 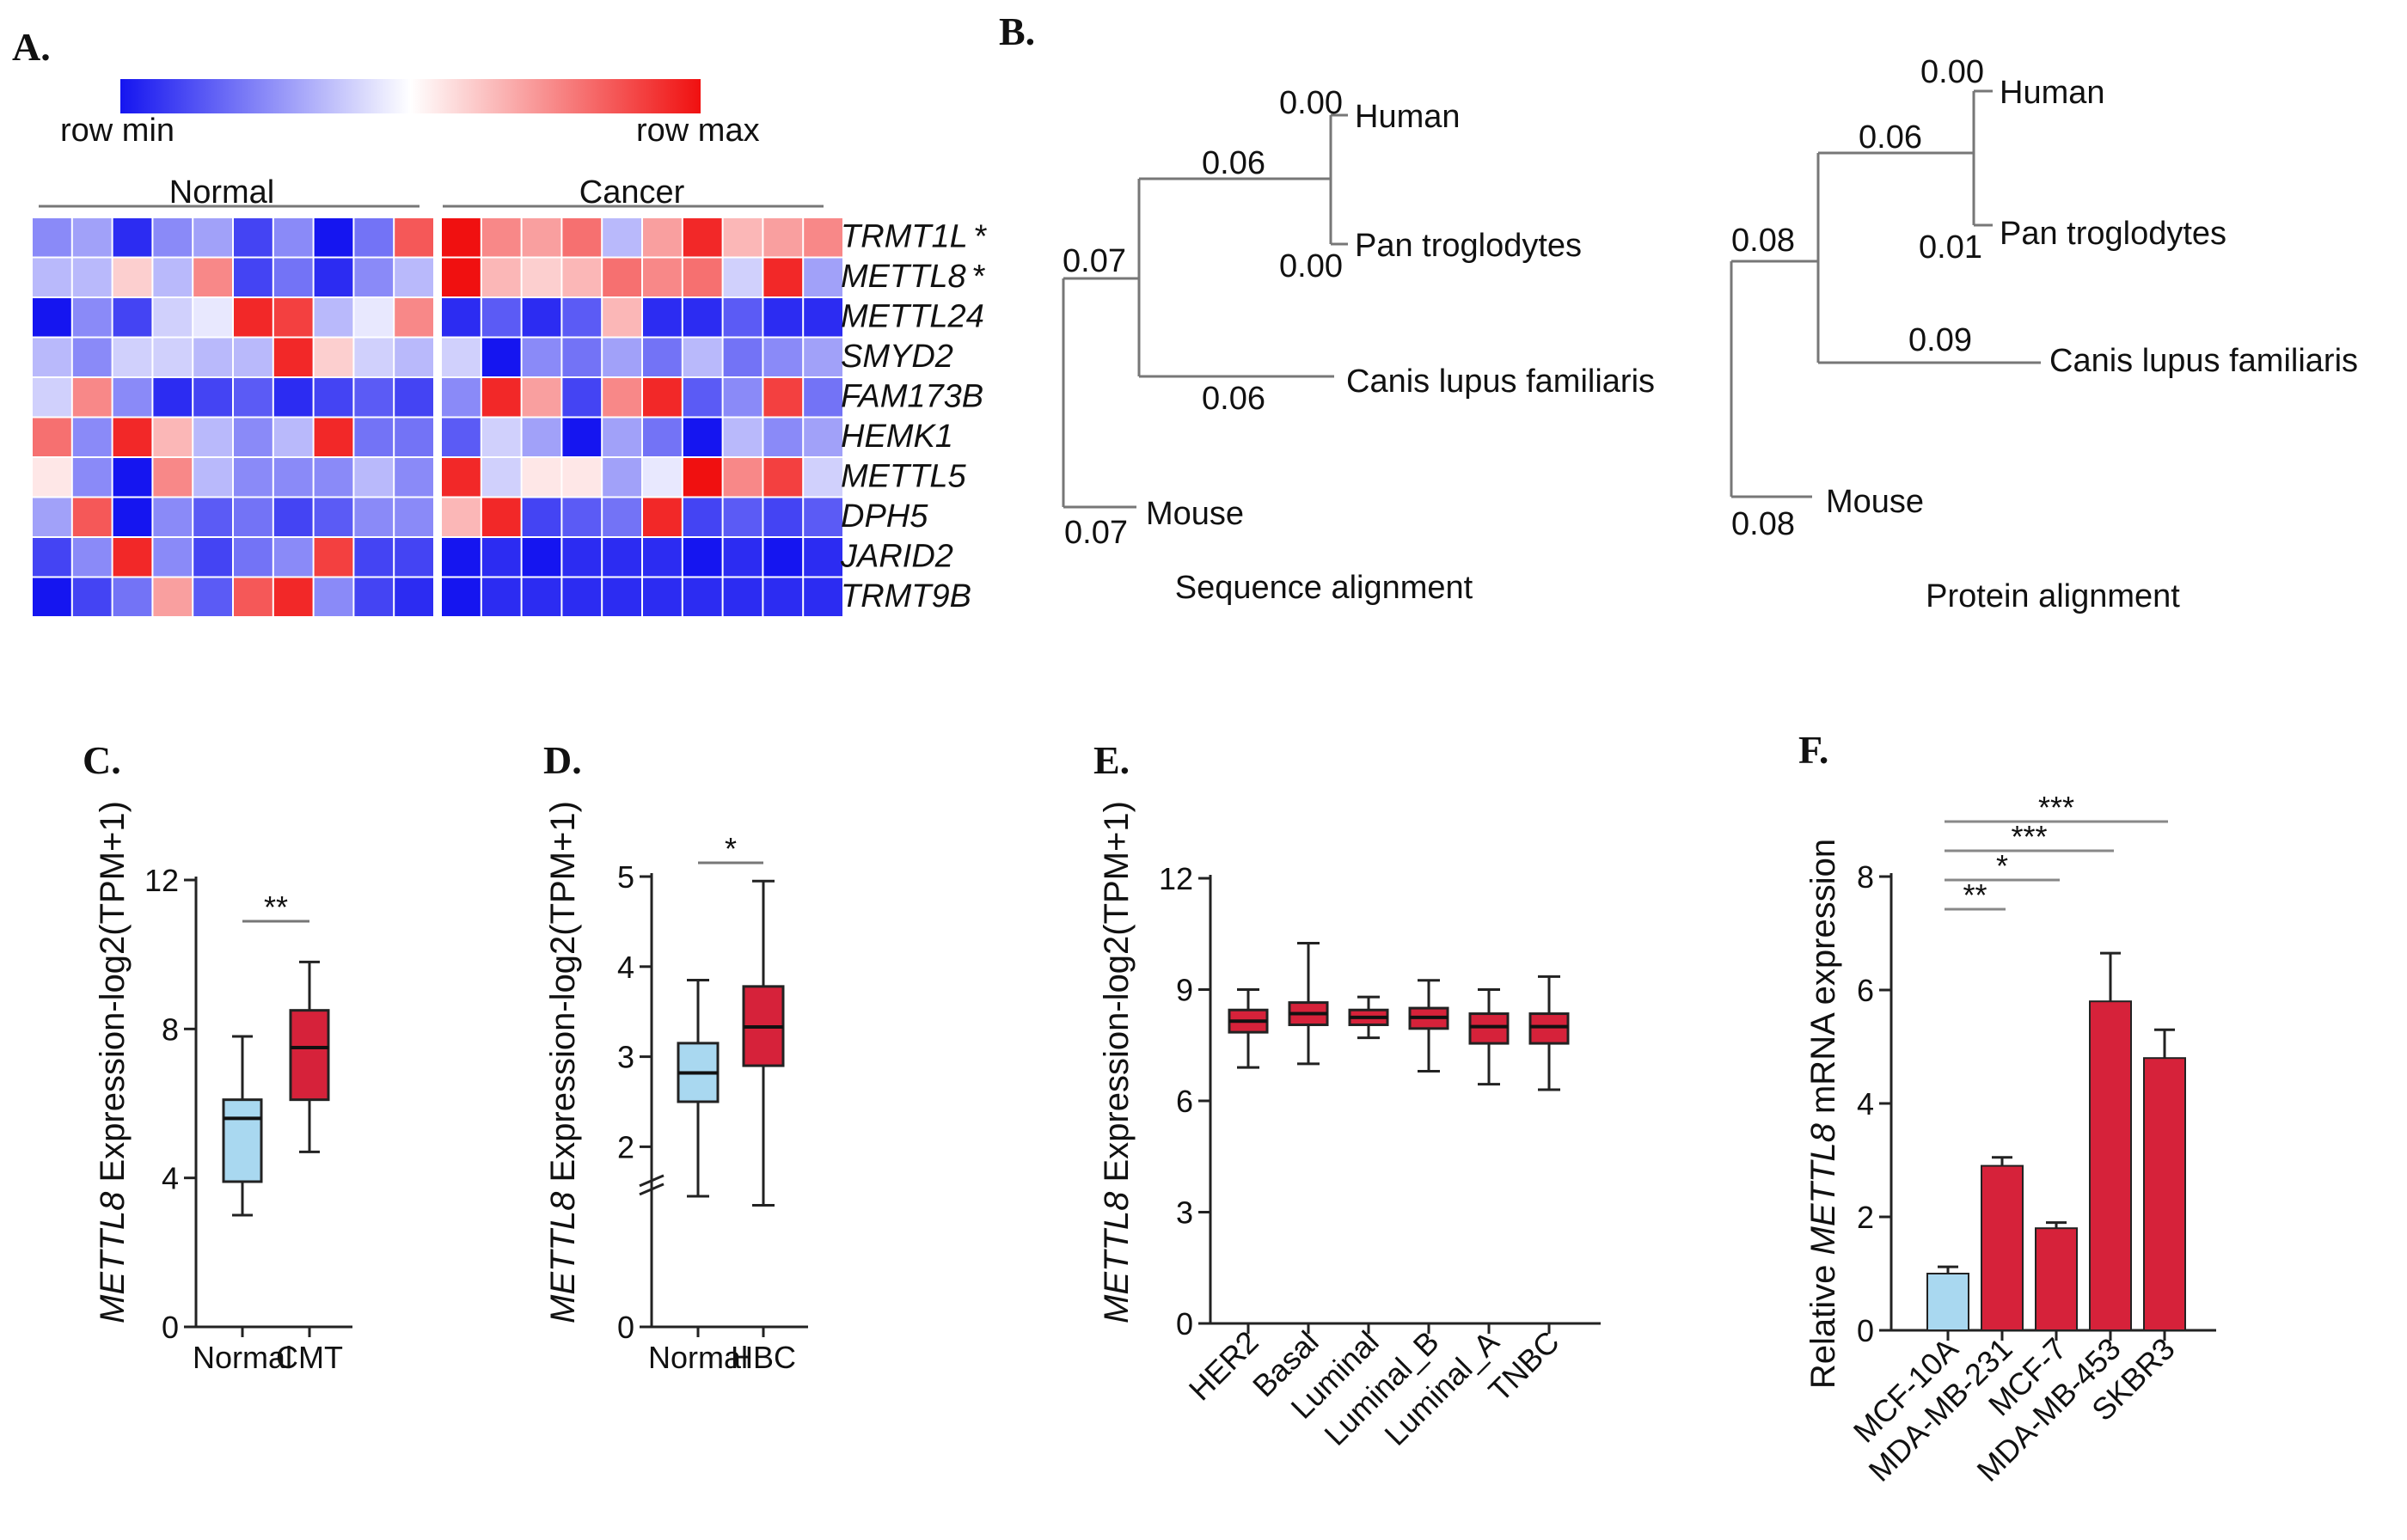 I want to click on heatmap-row-label: TRMT1L *, so click(x=914, y=236).